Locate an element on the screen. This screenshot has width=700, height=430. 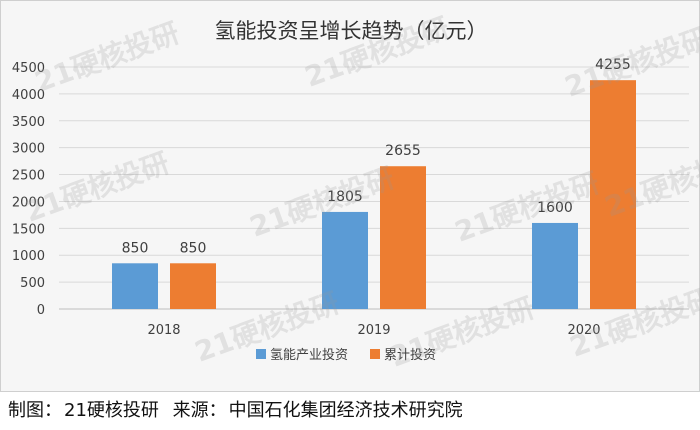
y-tick-label: 3000 is located at coordinates (28, 149).